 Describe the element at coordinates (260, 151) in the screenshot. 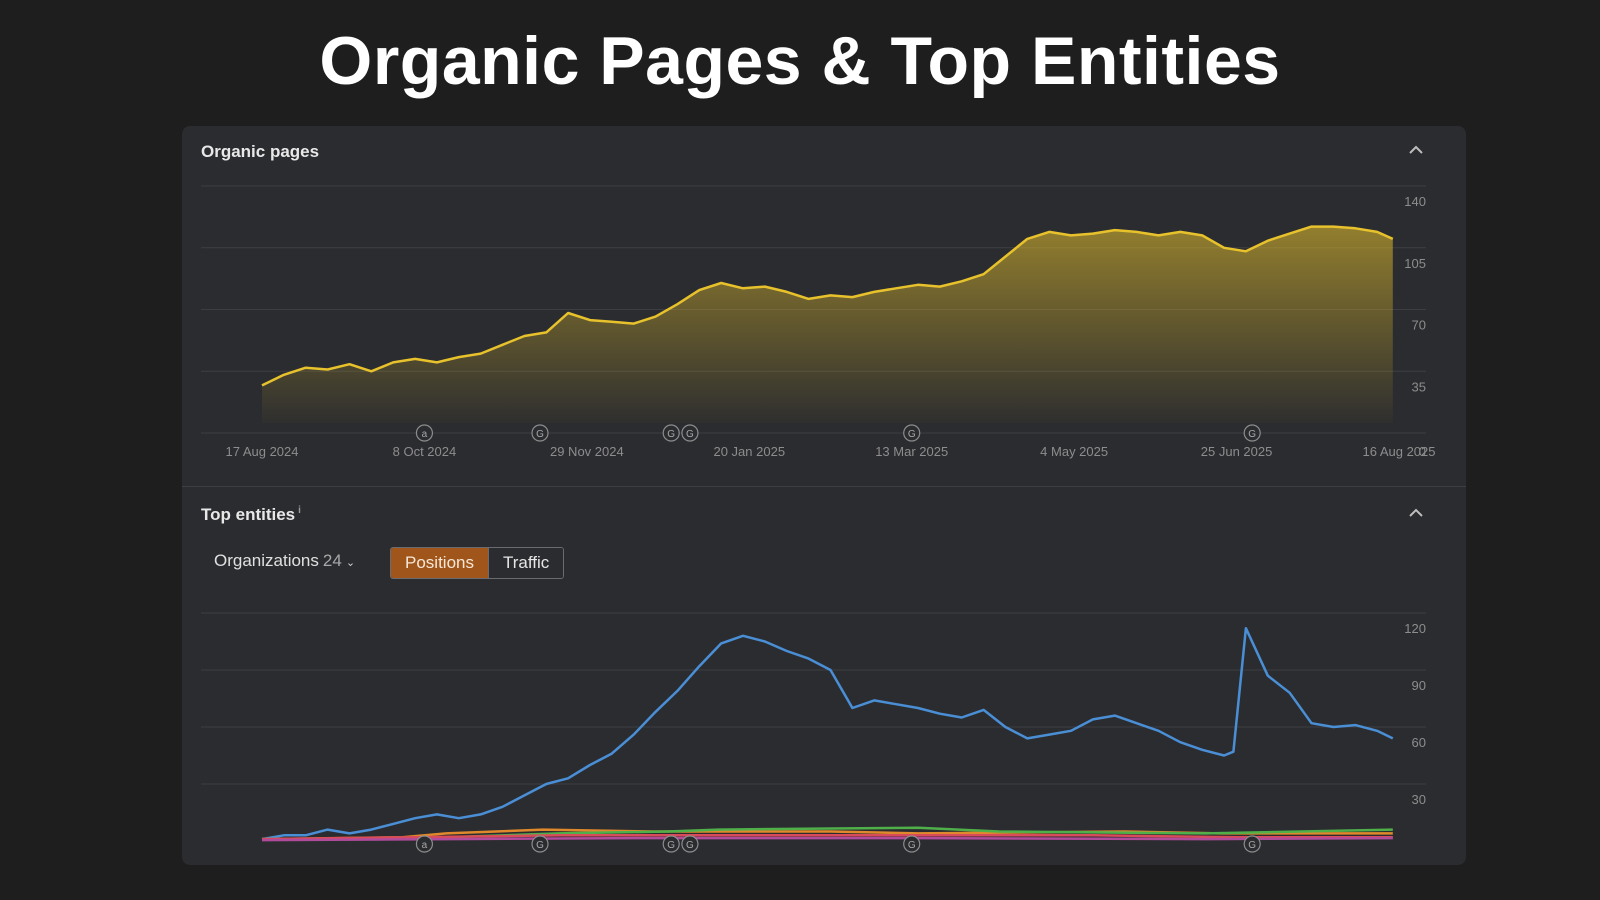

I see `organic-pages-title: Organic pages` at that location.